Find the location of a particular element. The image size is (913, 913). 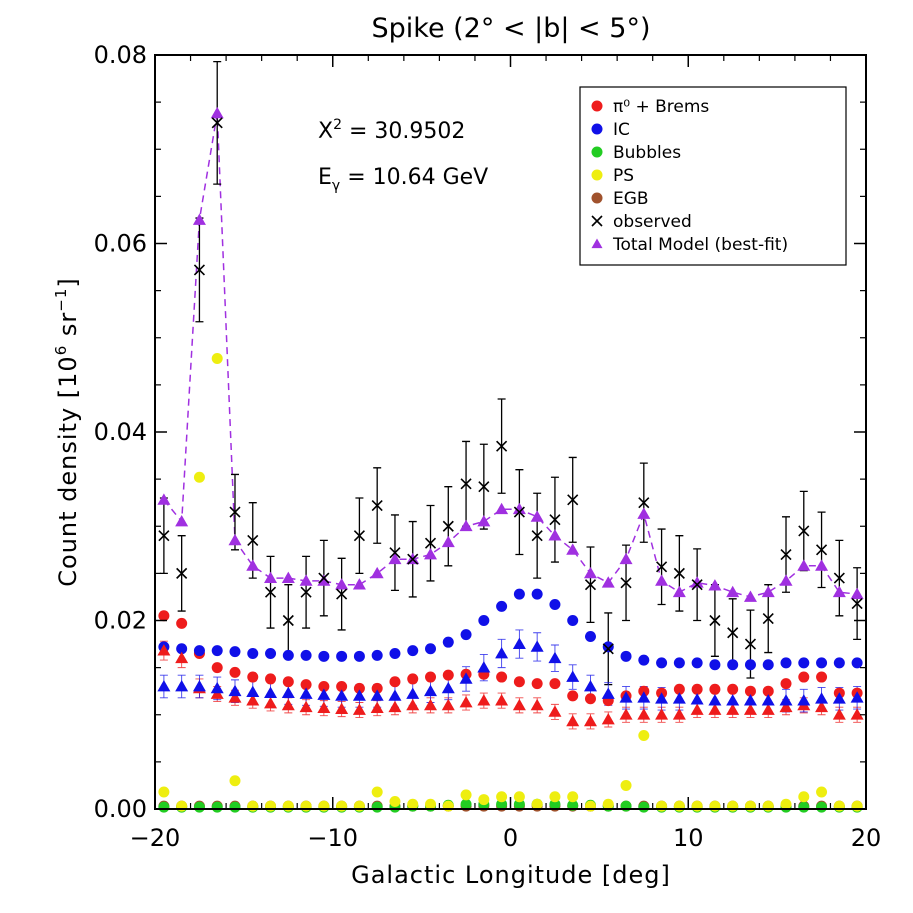

y-axis-label-unit-open: [10 is located at coordinates (68, 376).